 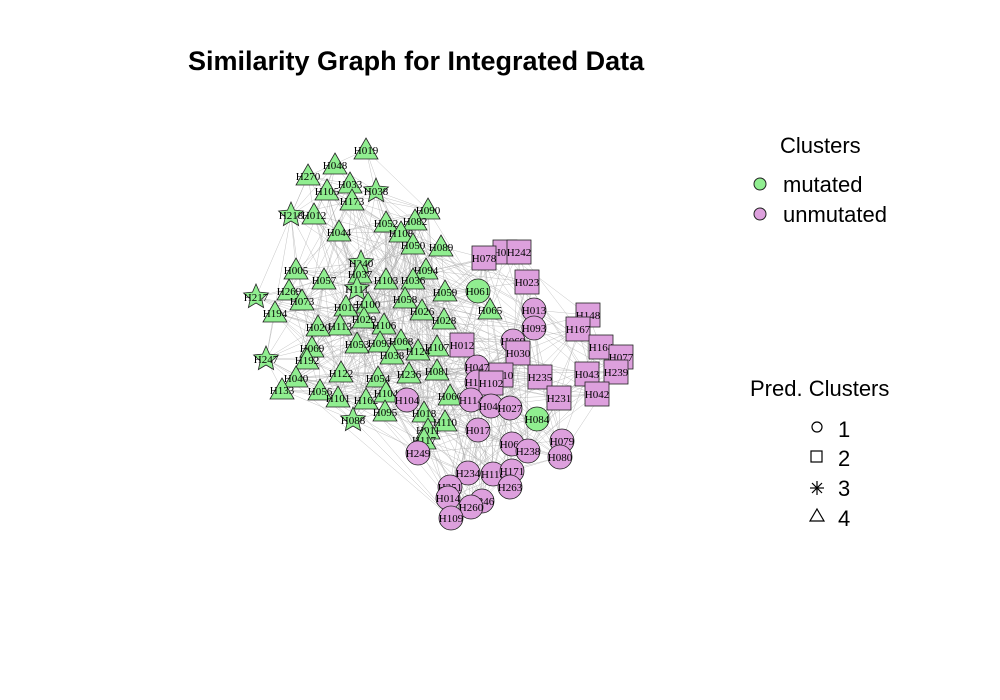 I want to click on graph-node: H056, so click(x=320, y=389).